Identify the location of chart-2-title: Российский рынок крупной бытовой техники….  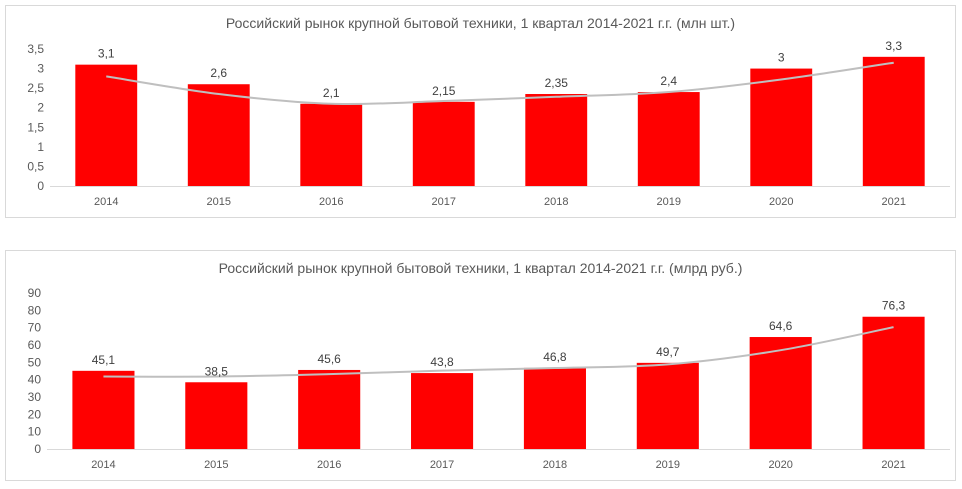
(480, 268).